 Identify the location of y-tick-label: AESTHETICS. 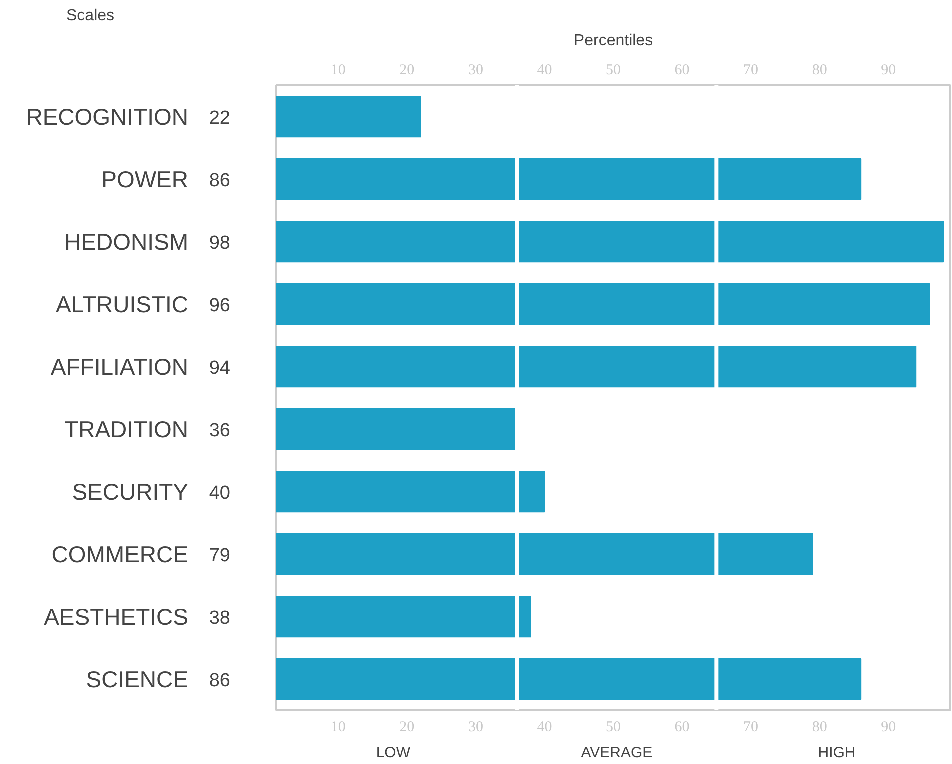
(116, 617).